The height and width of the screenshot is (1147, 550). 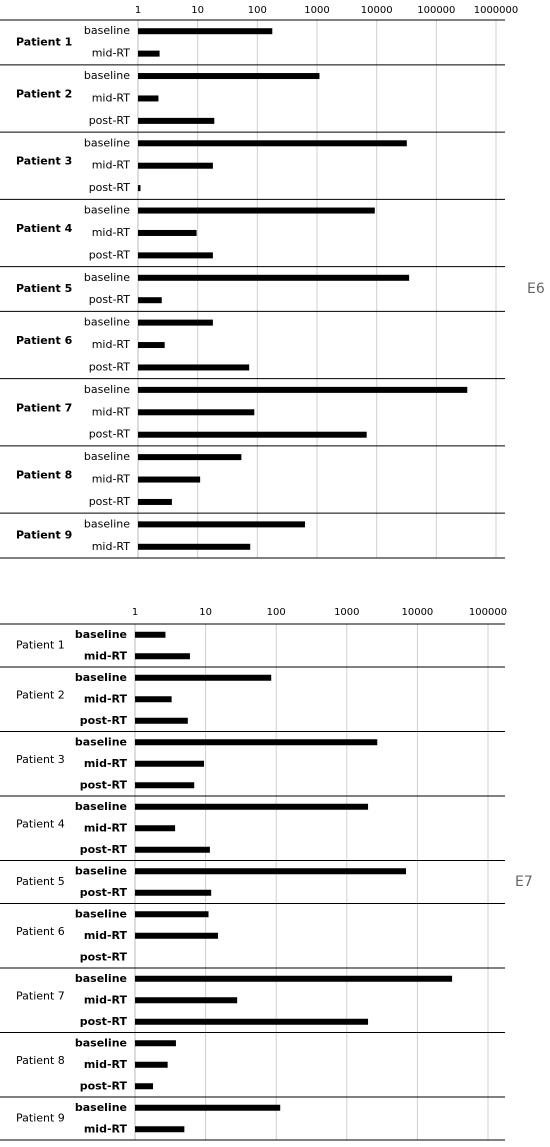 What do you see at coordinates (276, 612) in the screenshot?
I see `x-tick-label: 100` at bounding box center [276, 612].